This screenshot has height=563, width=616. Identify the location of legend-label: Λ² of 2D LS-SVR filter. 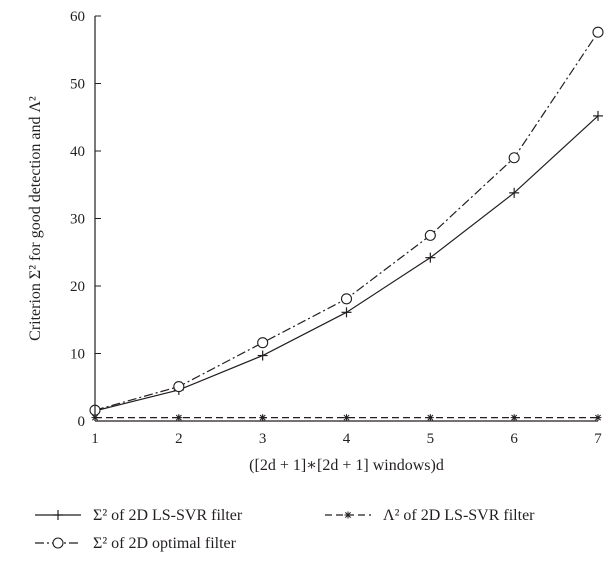
(459, 515).